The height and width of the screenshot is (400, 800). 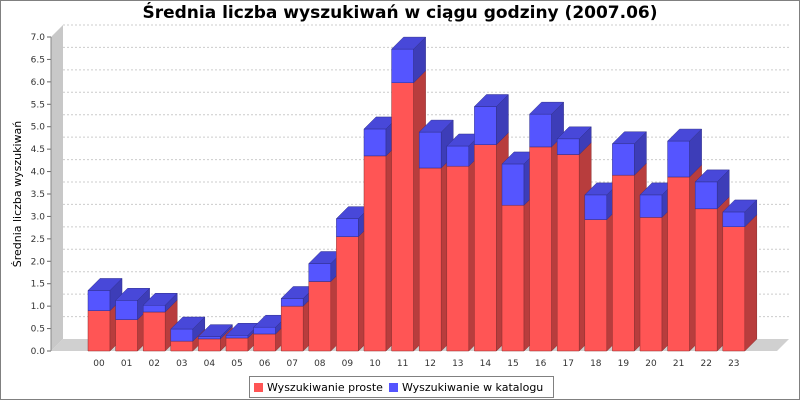 What do you see at coordinates (651, 364) in the screenshot?
I see `x-tick-label: 20` at bounding box center [651, 364].